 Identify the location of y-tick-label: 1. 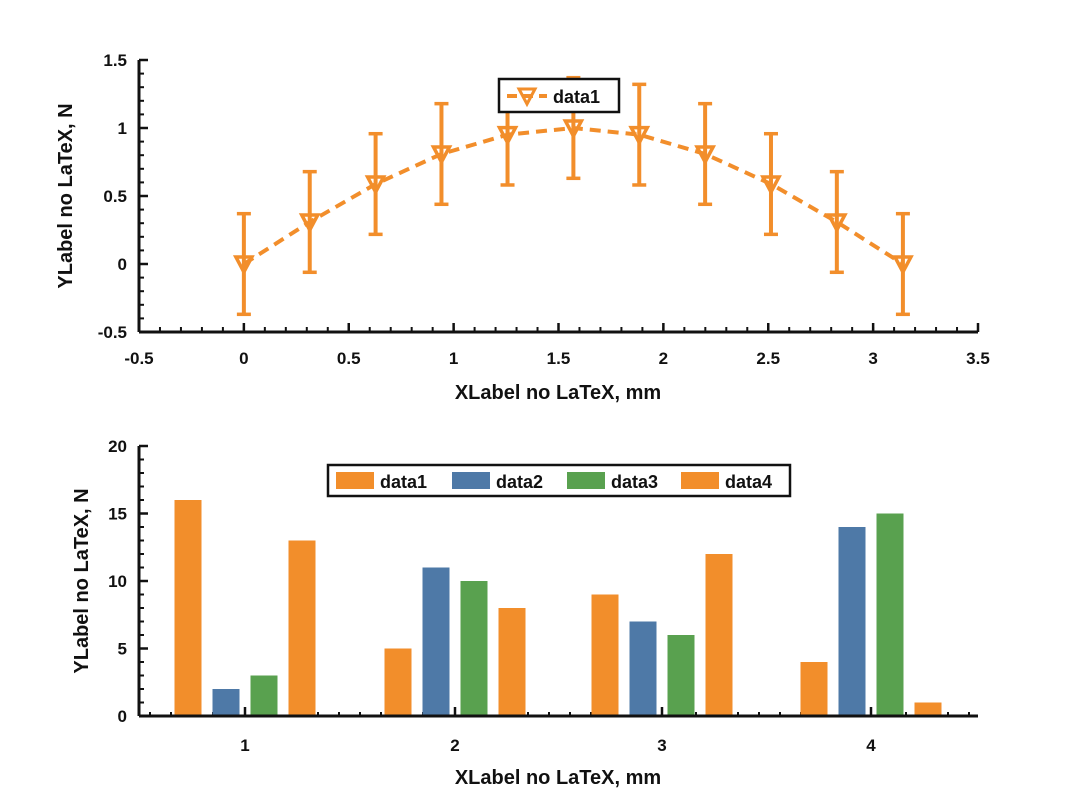
(122, 128).